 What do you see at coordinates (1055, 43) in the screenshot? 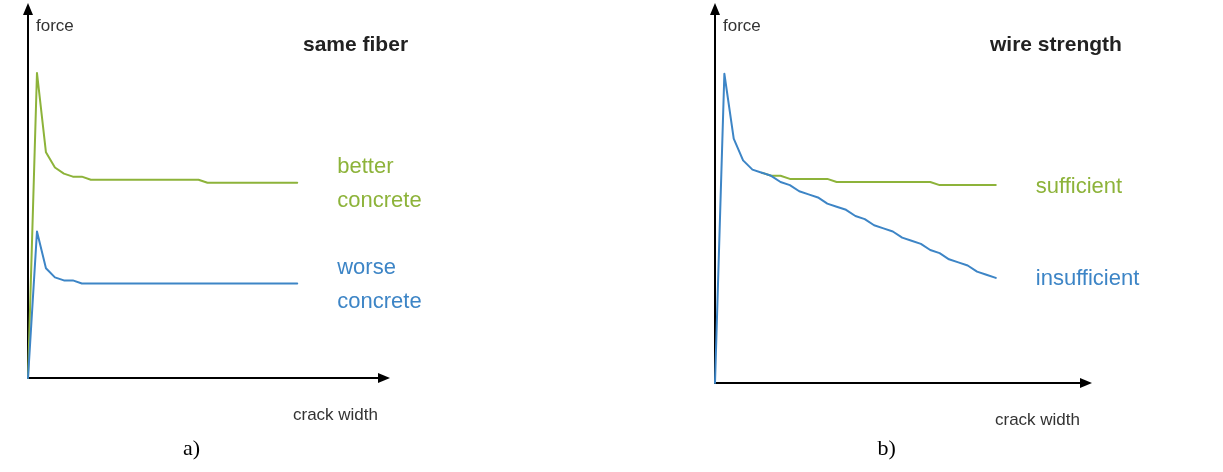
I see `chart-title: wire strength` at bounding box center [1055, 43].